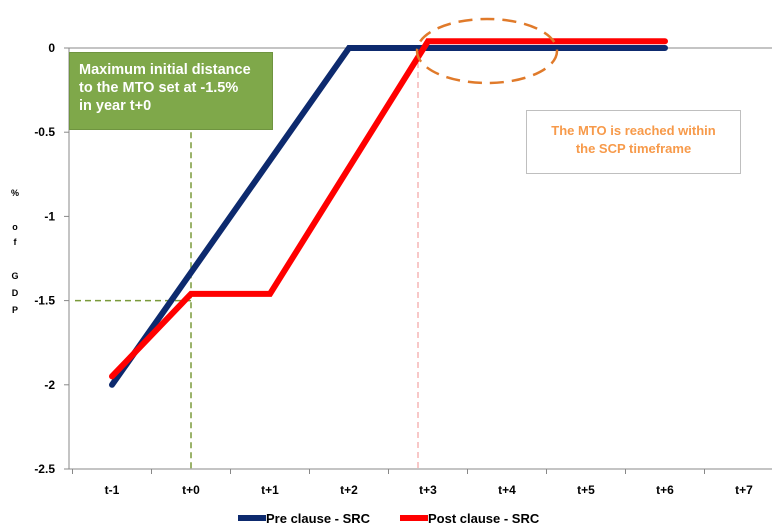  I want to click on x-tick-label: t+1, so click(270, 490).